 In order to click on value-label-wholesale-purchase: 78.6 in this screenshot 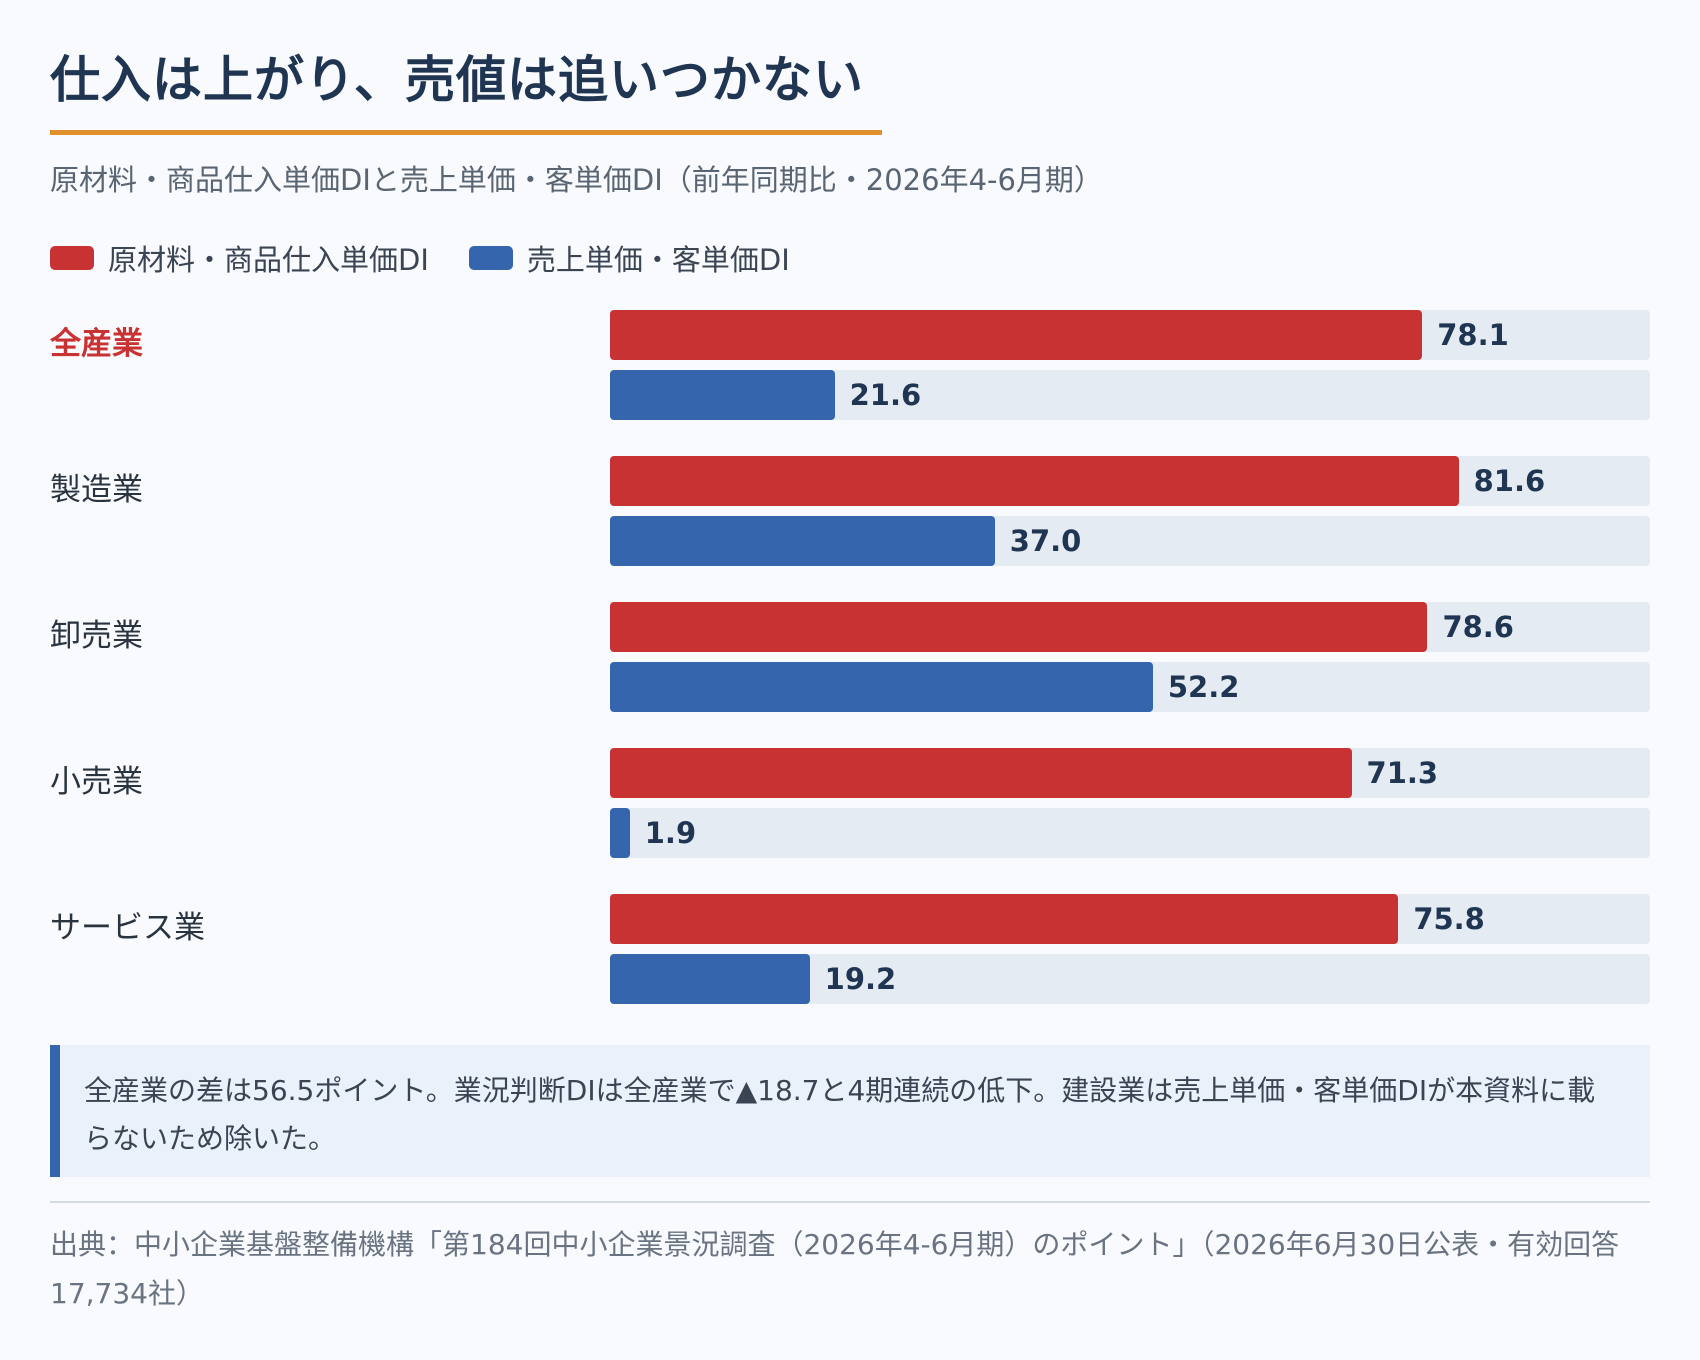, I will do `click(1478, 627)`.